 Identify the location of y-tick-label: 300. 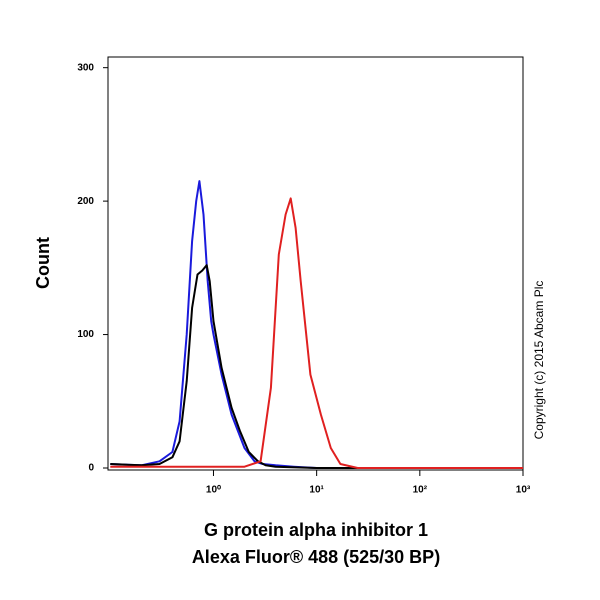
(85, 67).